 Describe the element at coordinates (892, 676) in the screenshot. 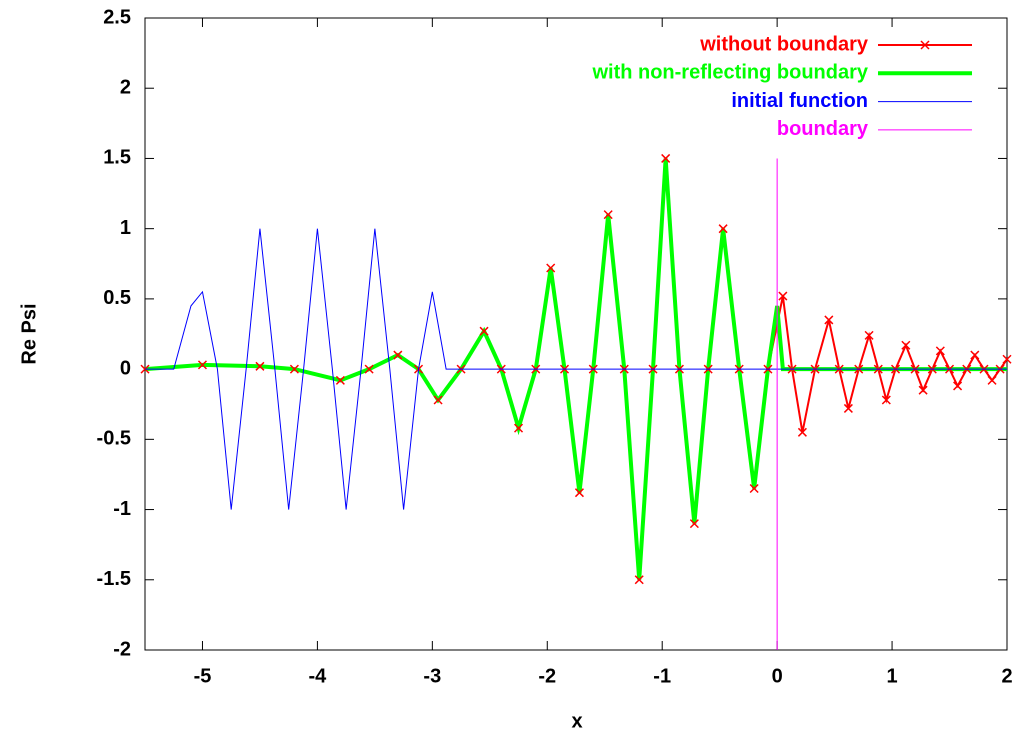

I see `x-tick-label: 1` at that location.